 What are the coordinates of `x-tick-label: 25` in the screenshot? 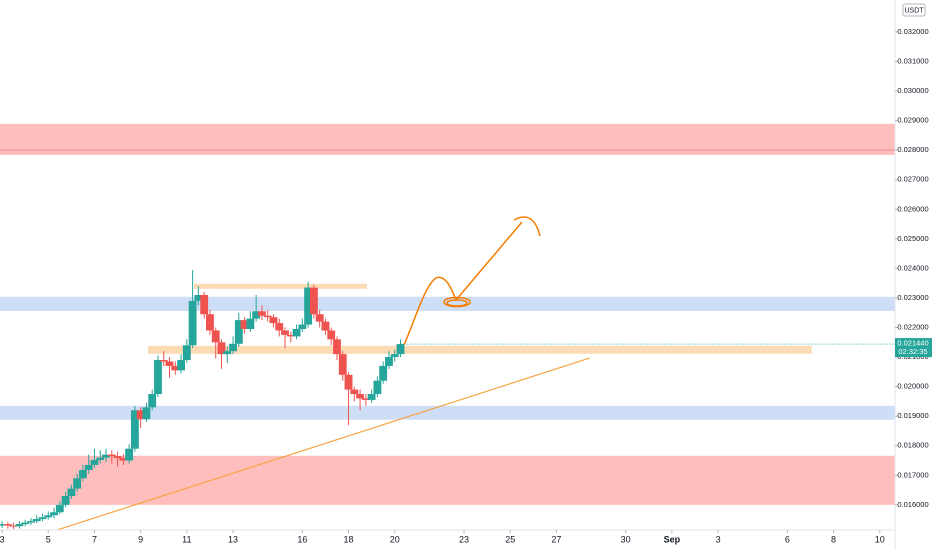 It's located at (510, 539).